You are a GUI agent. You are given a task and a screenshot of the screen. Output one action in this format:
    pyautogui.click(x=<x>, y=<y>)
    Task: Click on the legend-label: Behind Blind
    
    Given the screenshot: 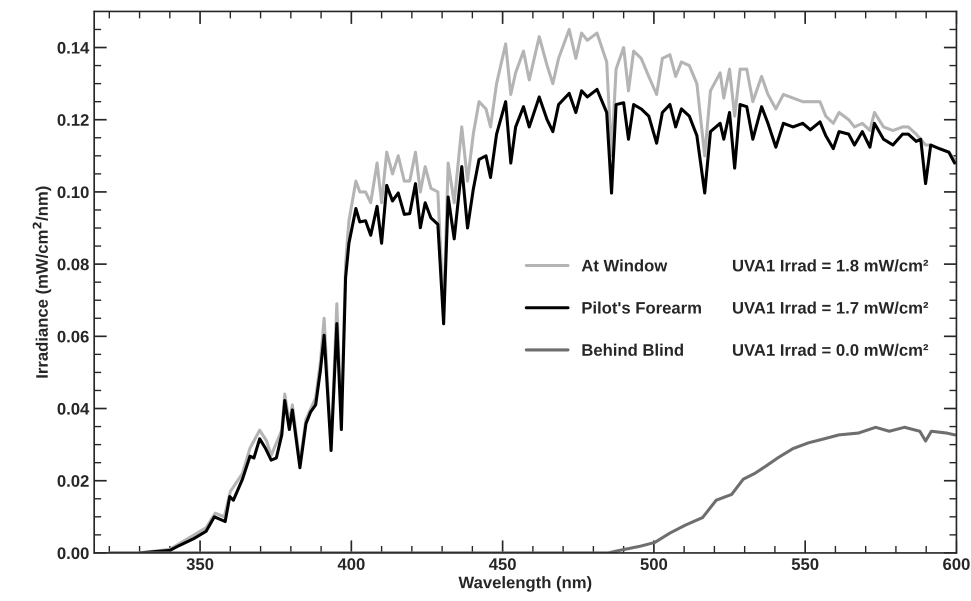 What is the action you would take?
    pyautogui.click(x=632, y=350)
    